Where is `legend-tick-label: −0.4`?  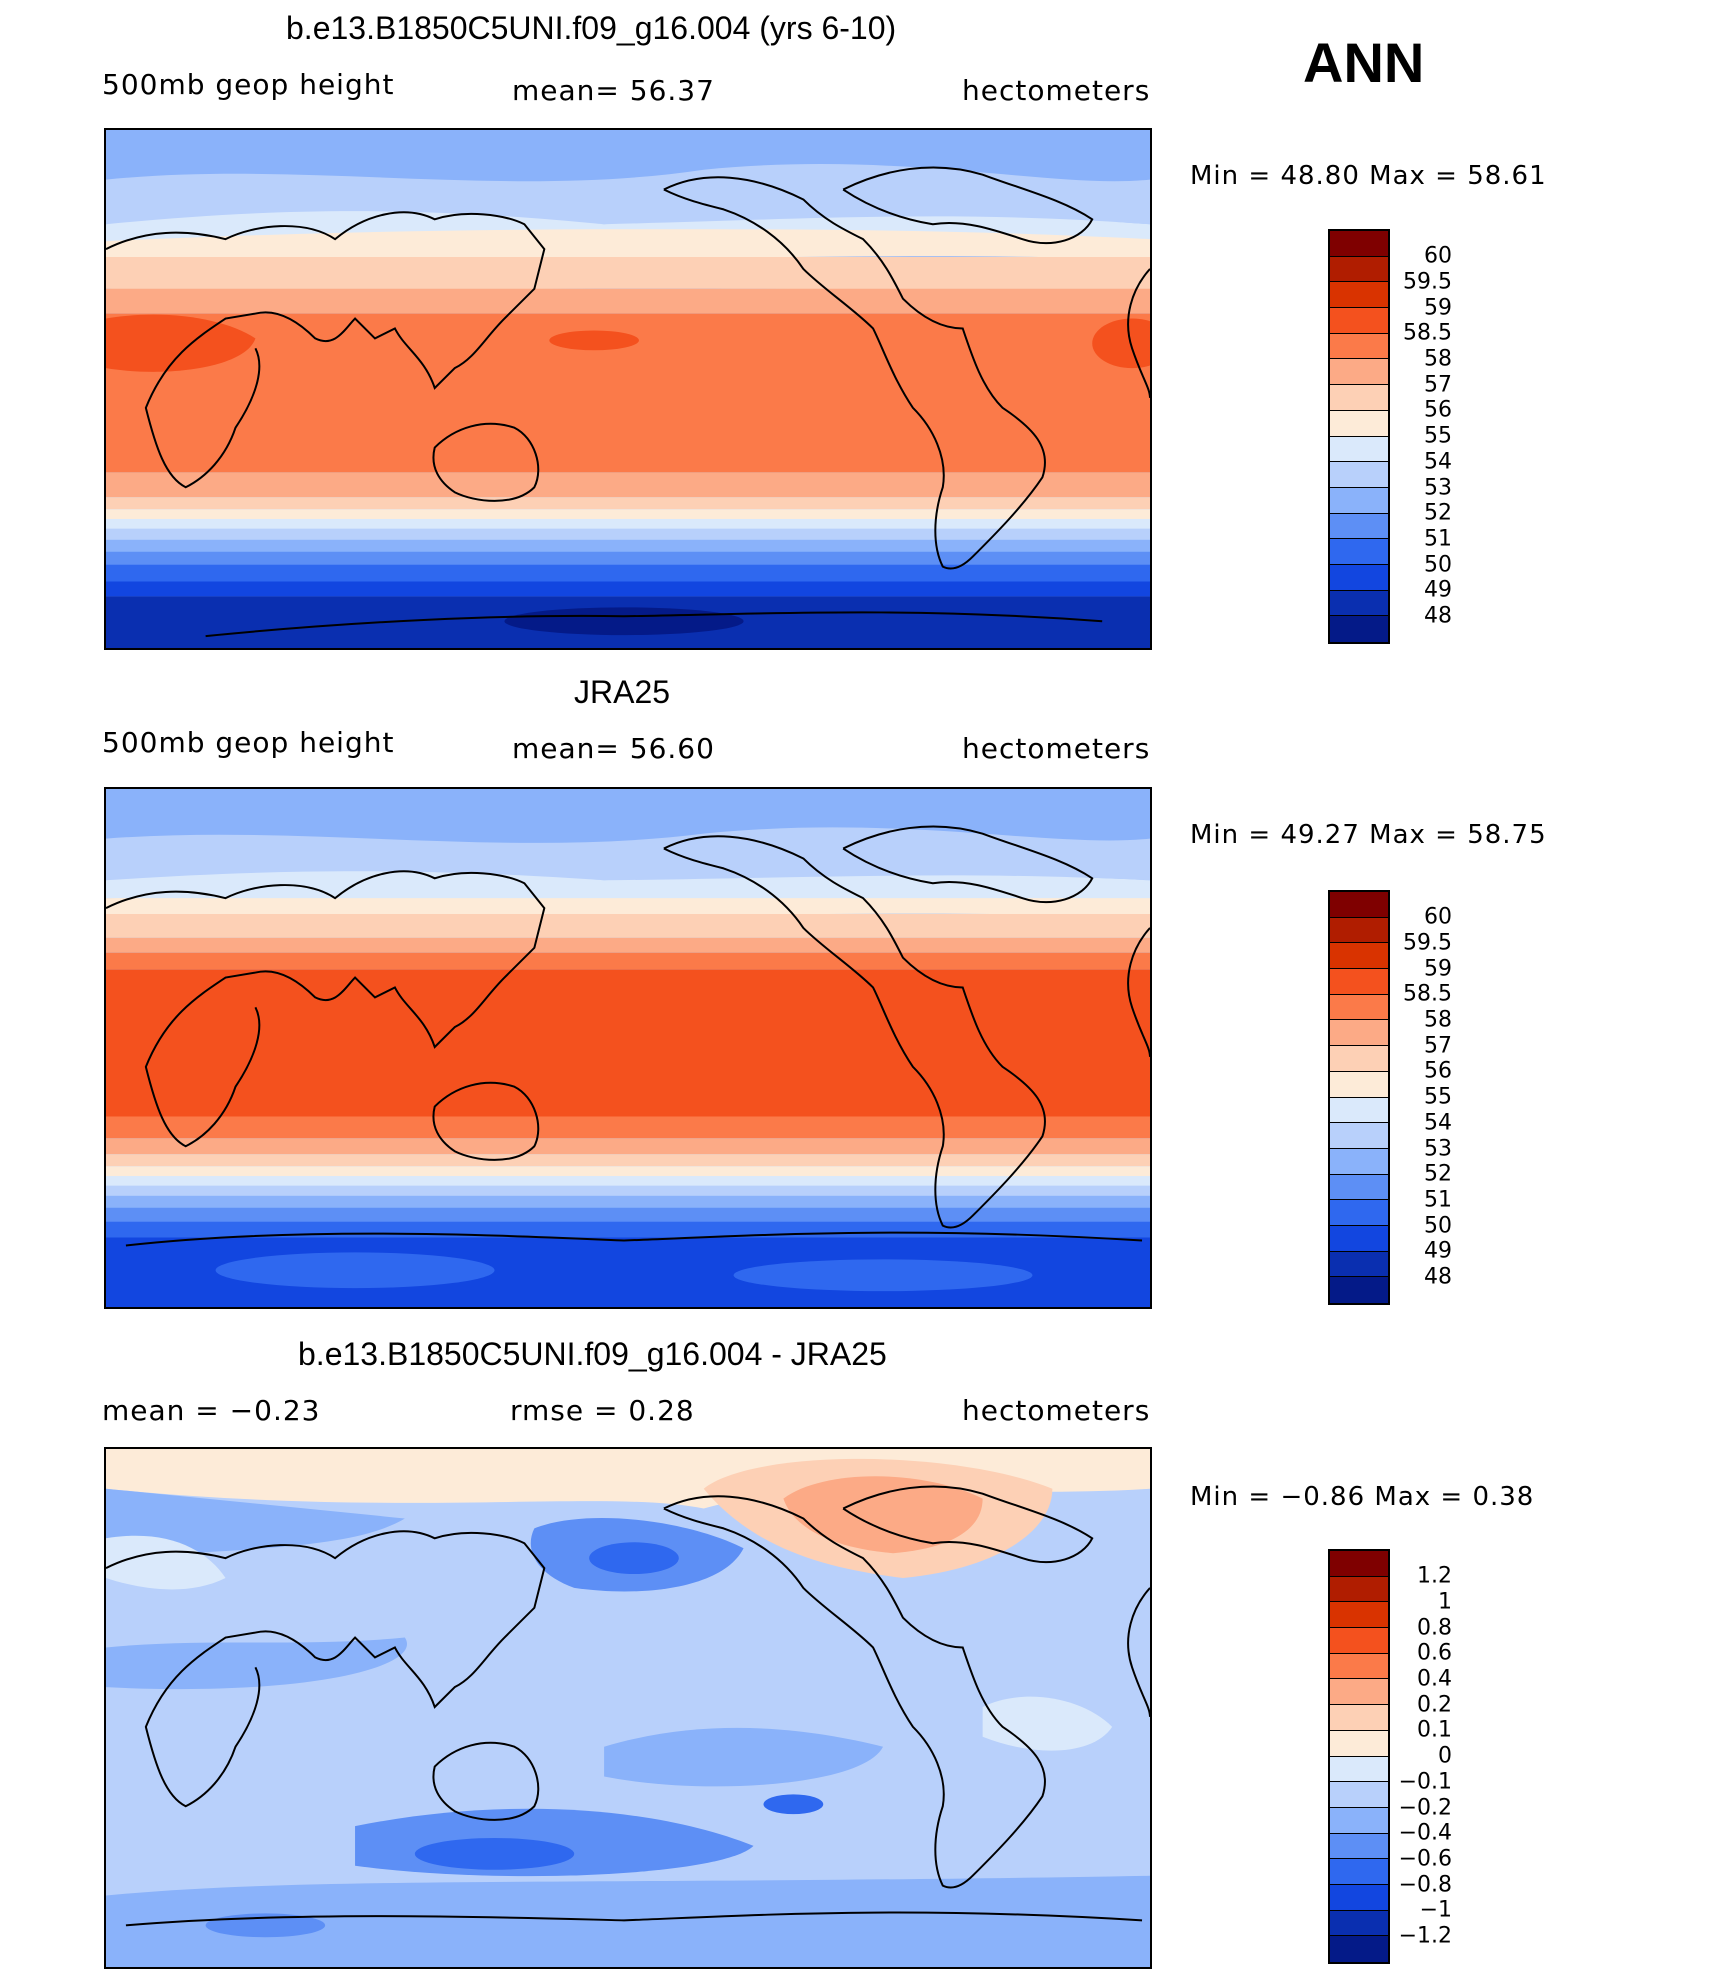 legend-tick-label: −0.4 is located at coordinates (1425, 1833).